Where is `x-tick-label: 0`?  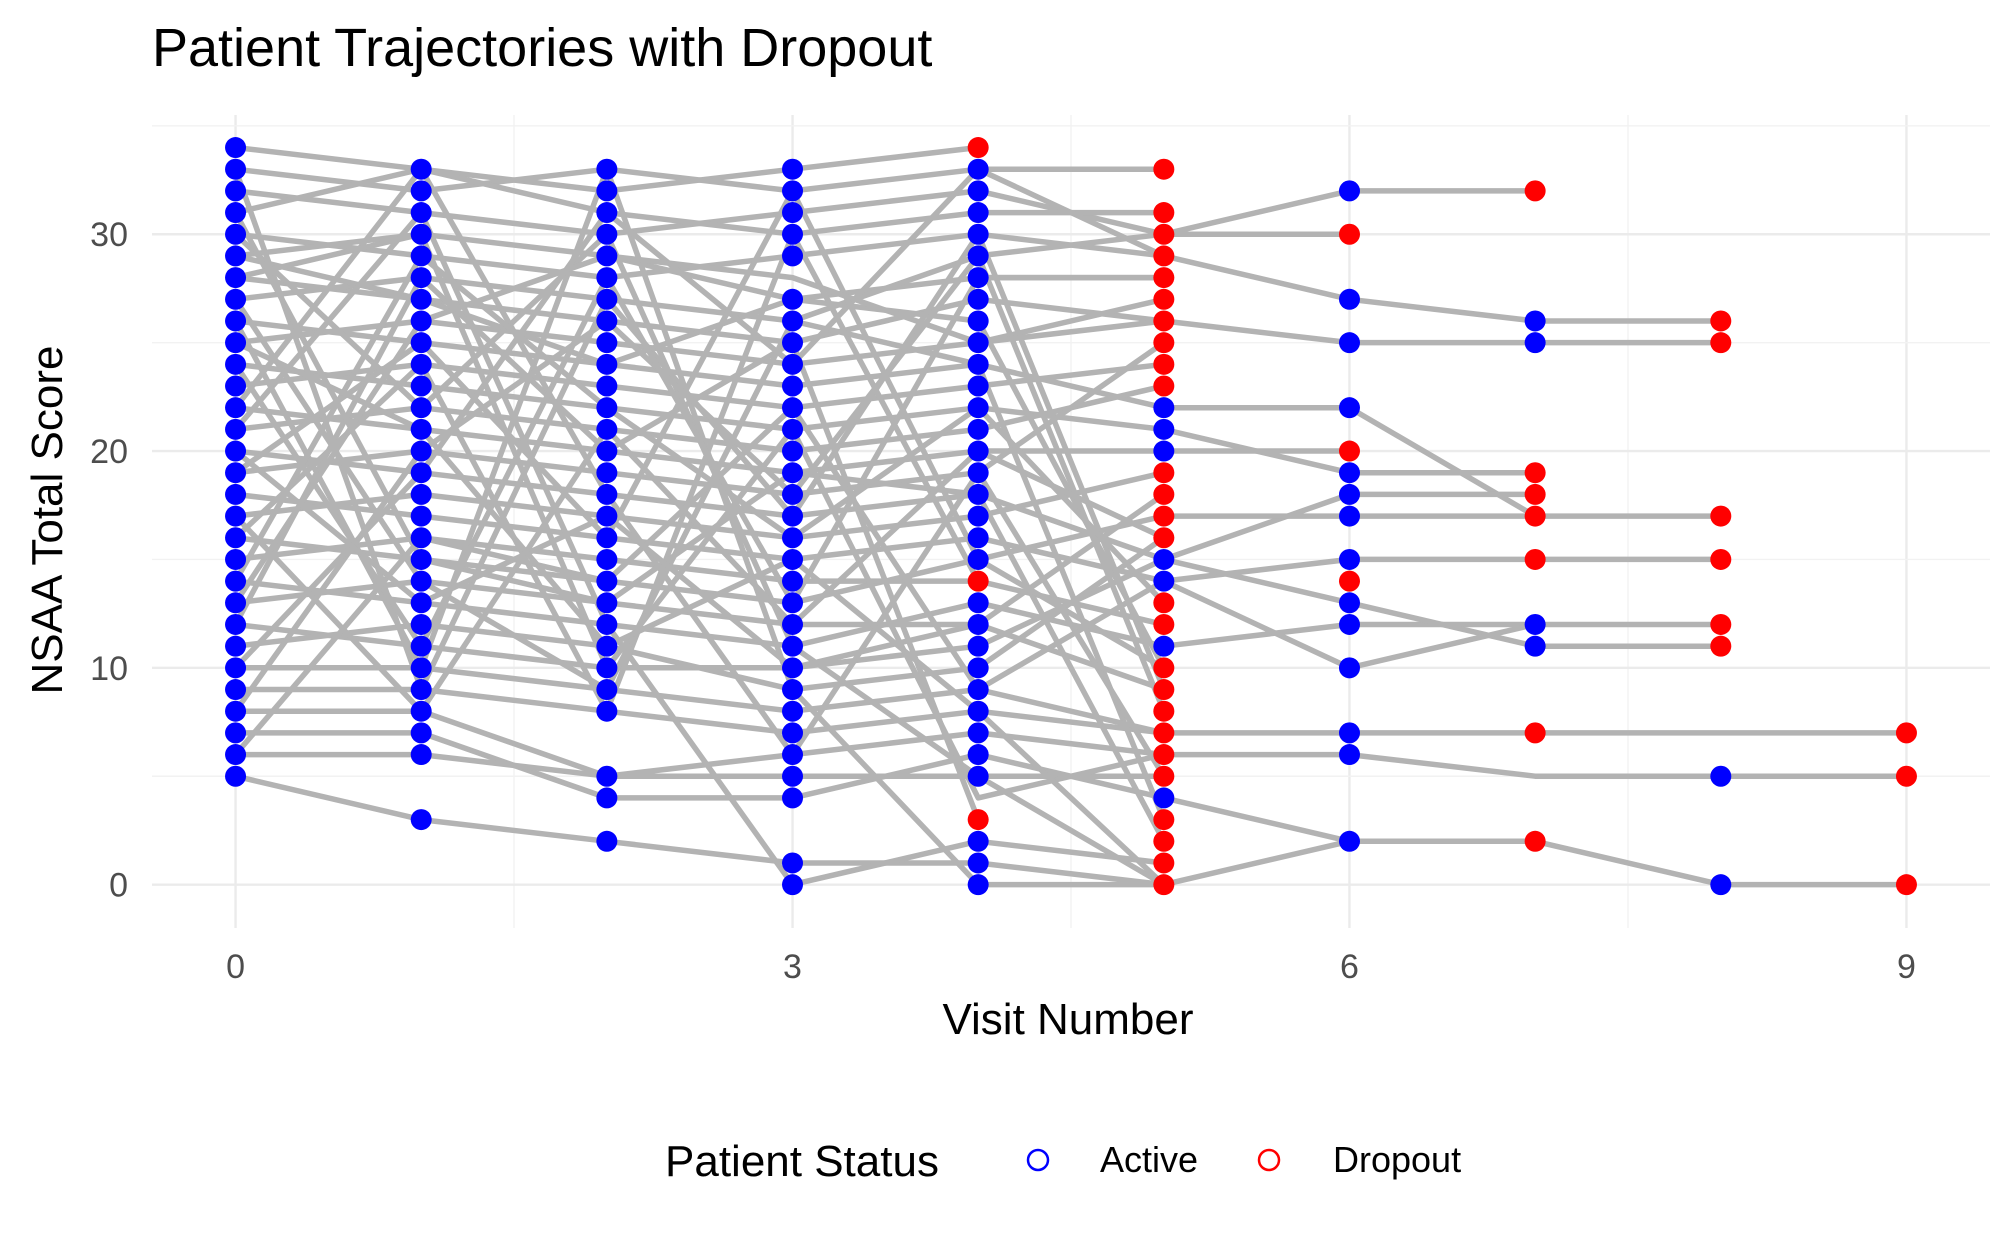 x-tick-label: 0 is located at coordinates (235, 967).